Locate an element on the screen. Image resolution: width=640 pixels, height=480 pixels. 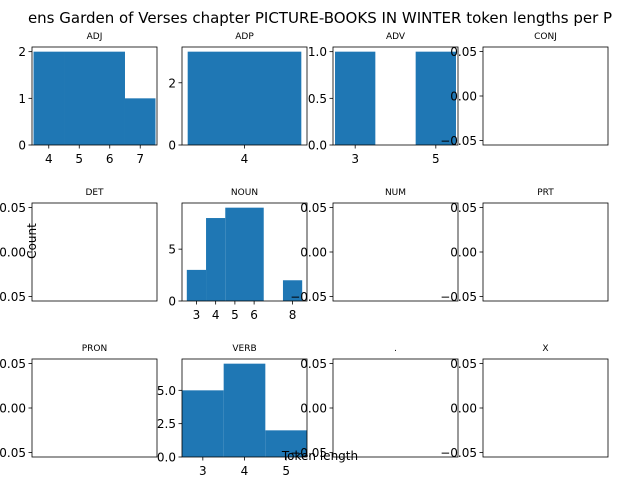
subplot: X −0.05 0.00 0.05 is located at coordinates (524, 402).